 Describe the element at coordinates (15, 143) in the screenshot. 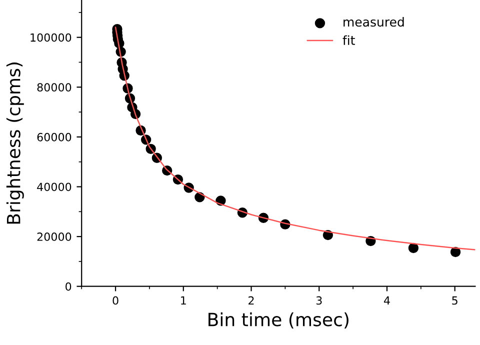

I see `y-axis-title: Brightness (cpms)` at that location.